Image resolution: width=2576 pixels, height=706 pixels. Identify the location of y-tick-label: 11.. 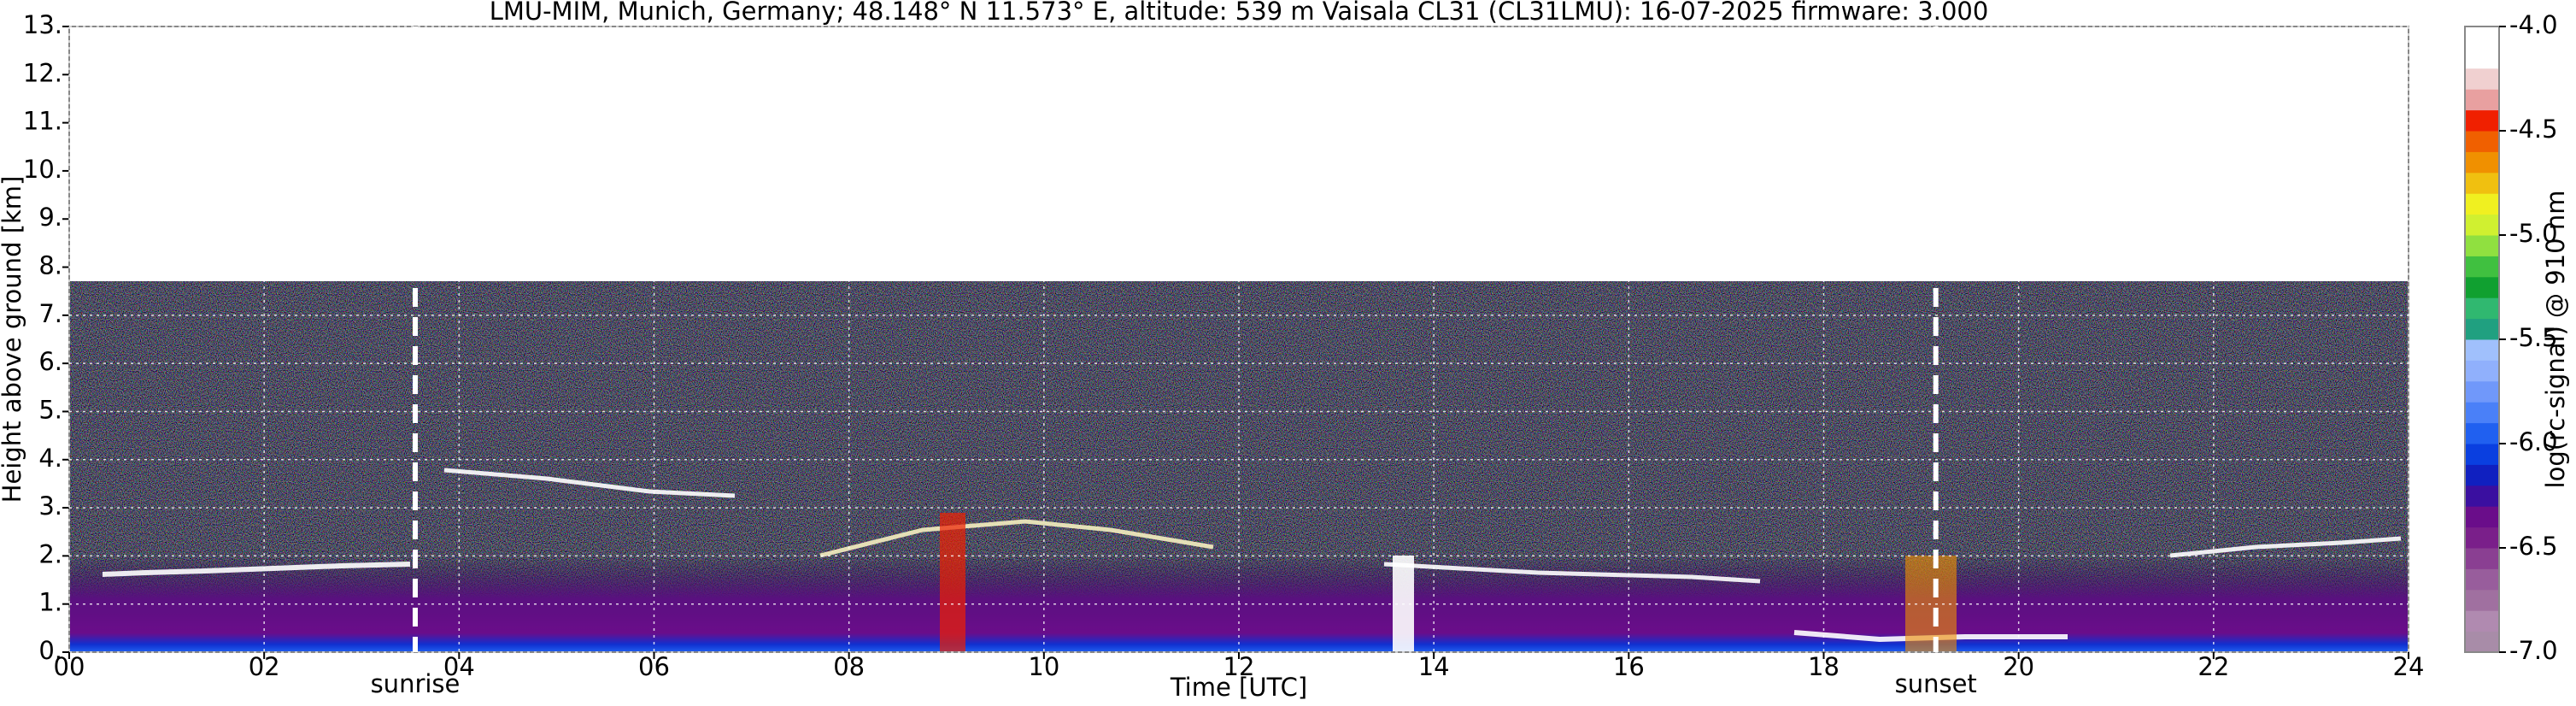
(42, 121).